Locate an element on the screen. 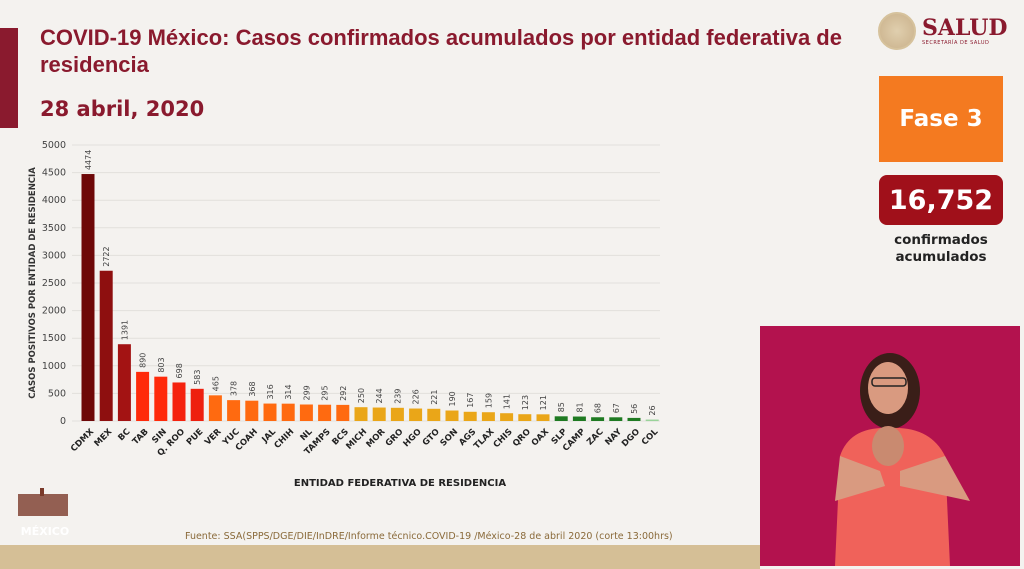 The width and height of the screenshot is (1024, 569). data-label: 698 is located at coordinates (179, 370).